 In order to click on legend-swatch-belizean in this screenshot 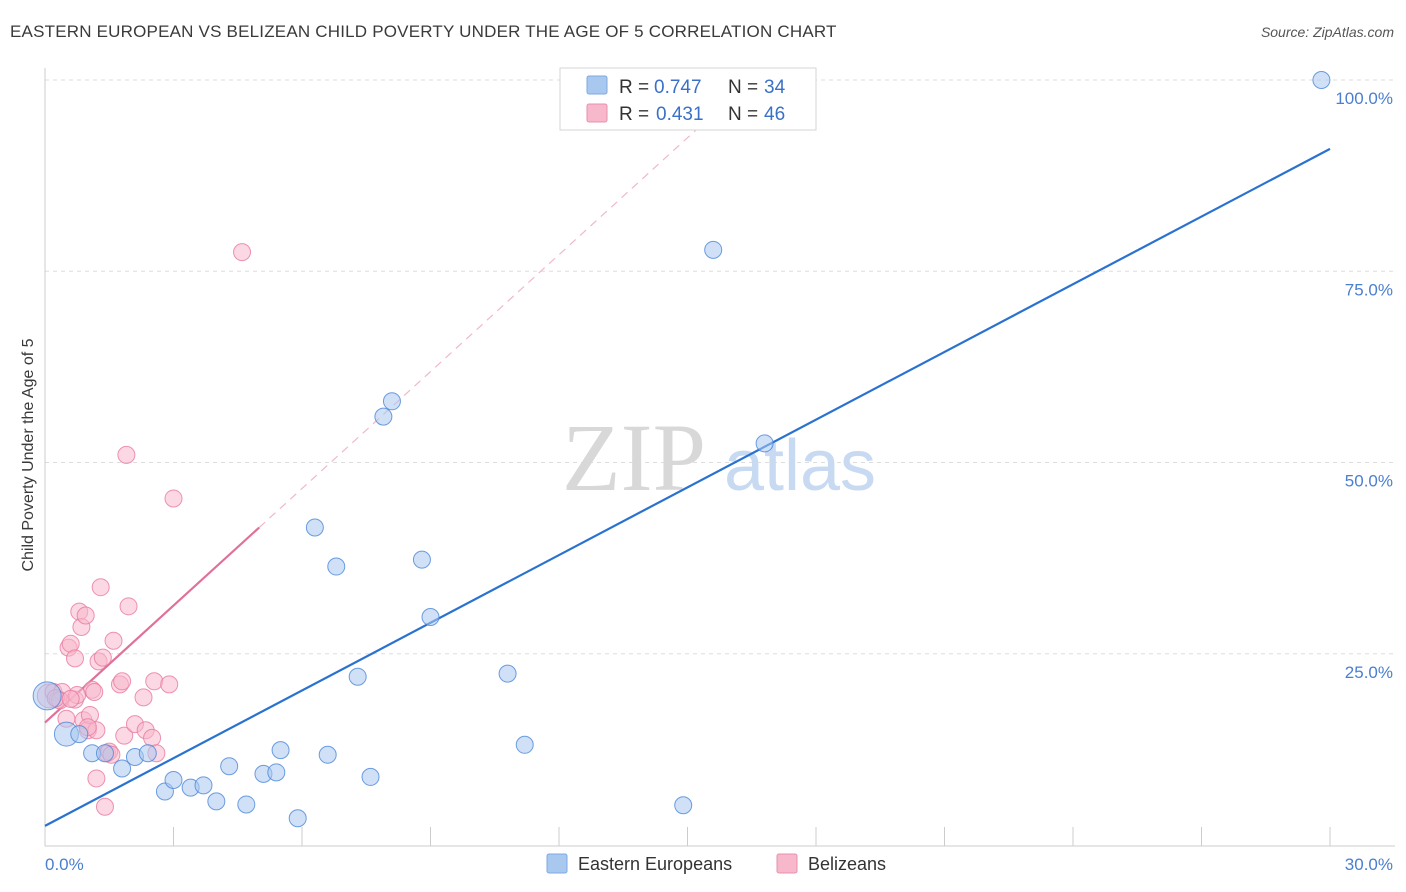, I will do `click(597, 113)`.